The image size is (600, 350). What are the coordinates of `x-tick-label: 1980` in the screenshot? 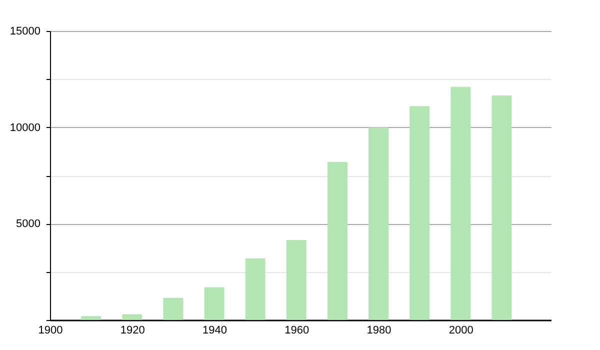 It's located at (379, 330).